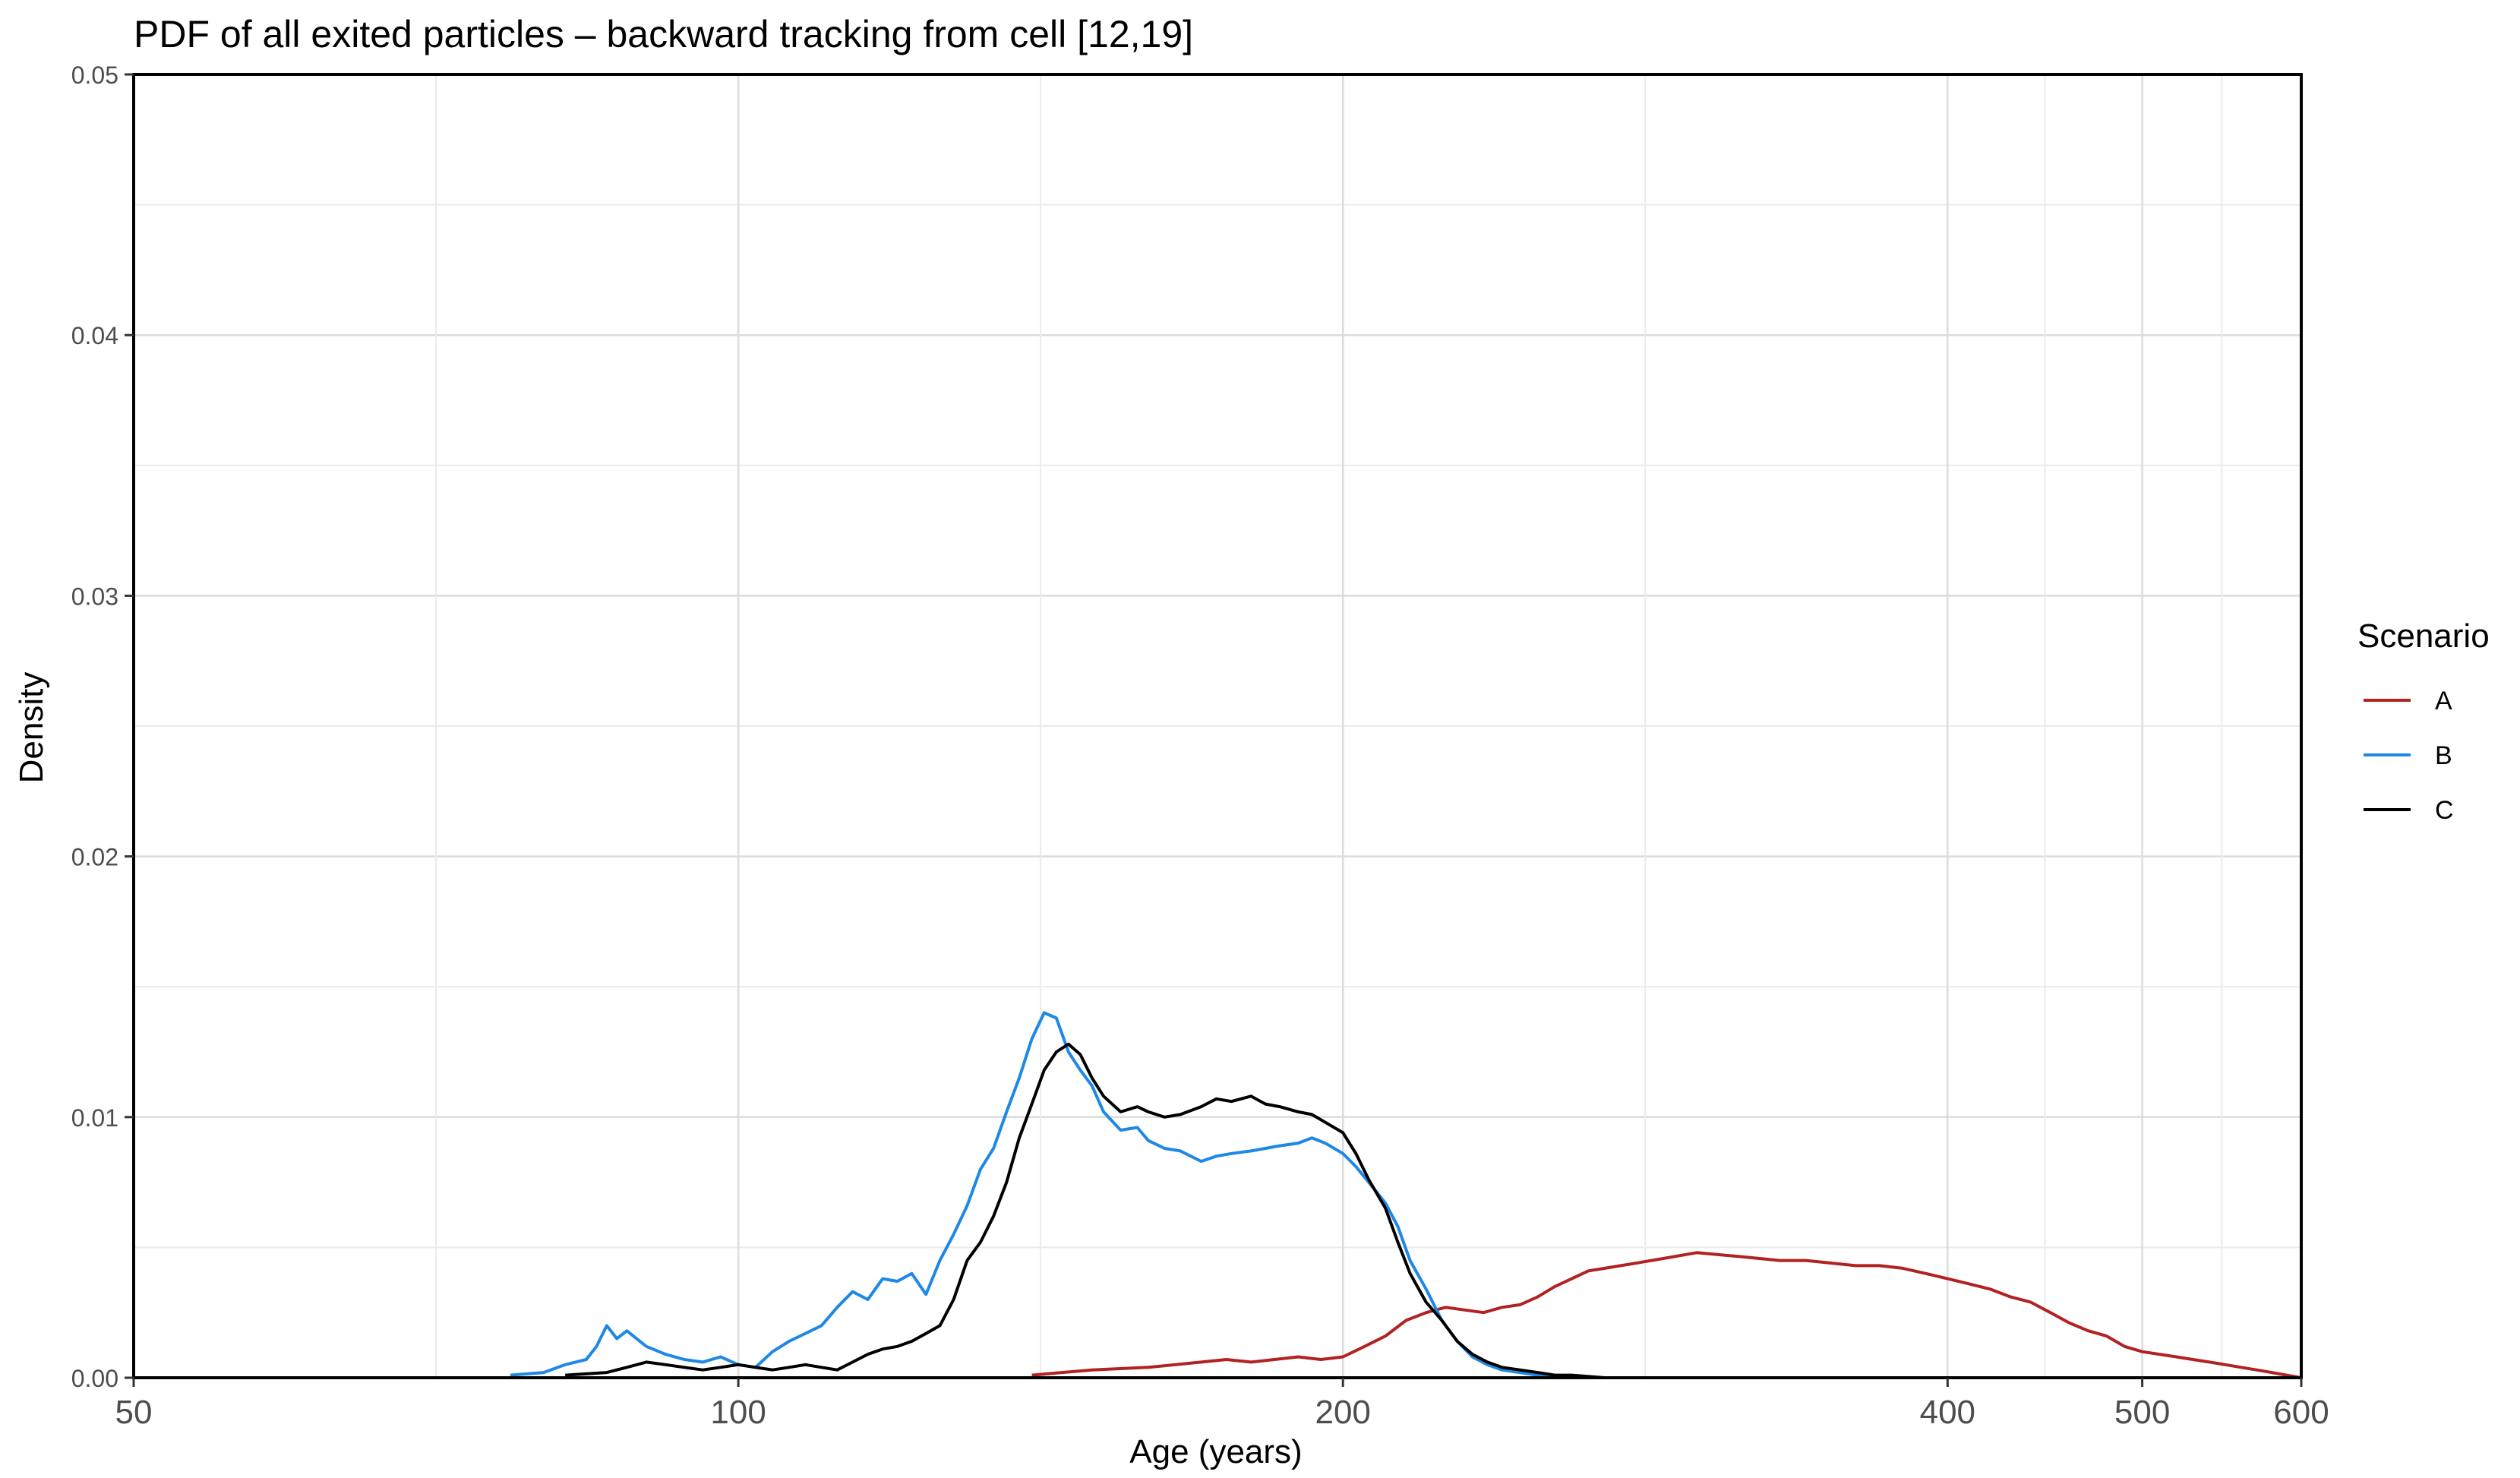 This screenshot has height=1478, width=2520. I want to click on y-tick-label: 0.05, so click(94, 75).